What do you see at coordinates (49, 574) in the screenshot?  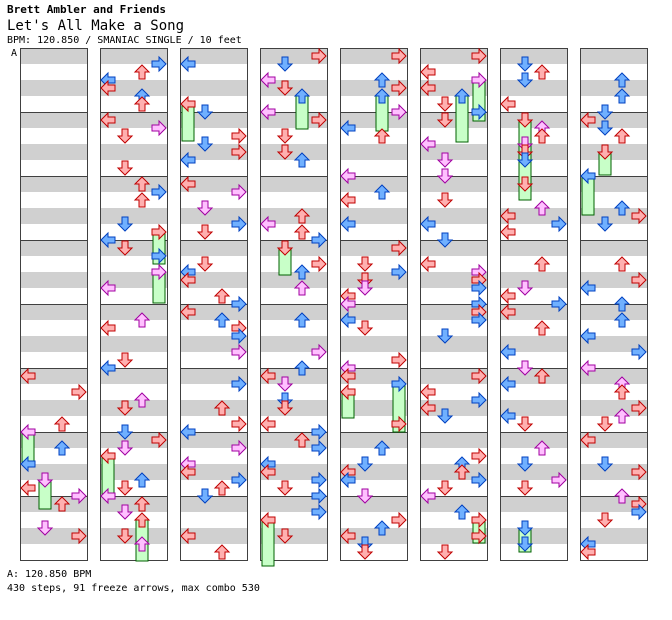 I see `bpm-summary: A: 120.850 BPM` at bounding box center [49, 574].